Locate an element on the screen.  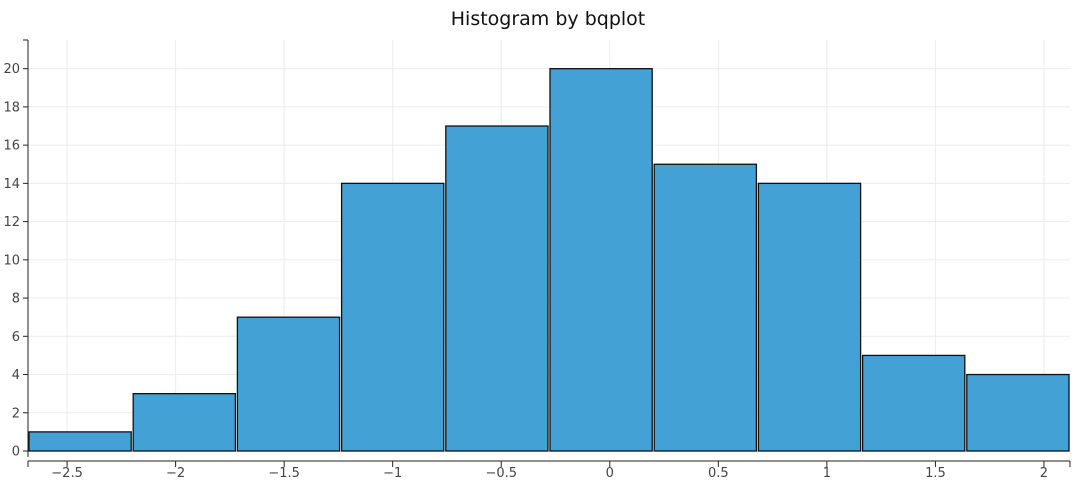
y-tick-label: 12 is located at coordinates (11, 222).